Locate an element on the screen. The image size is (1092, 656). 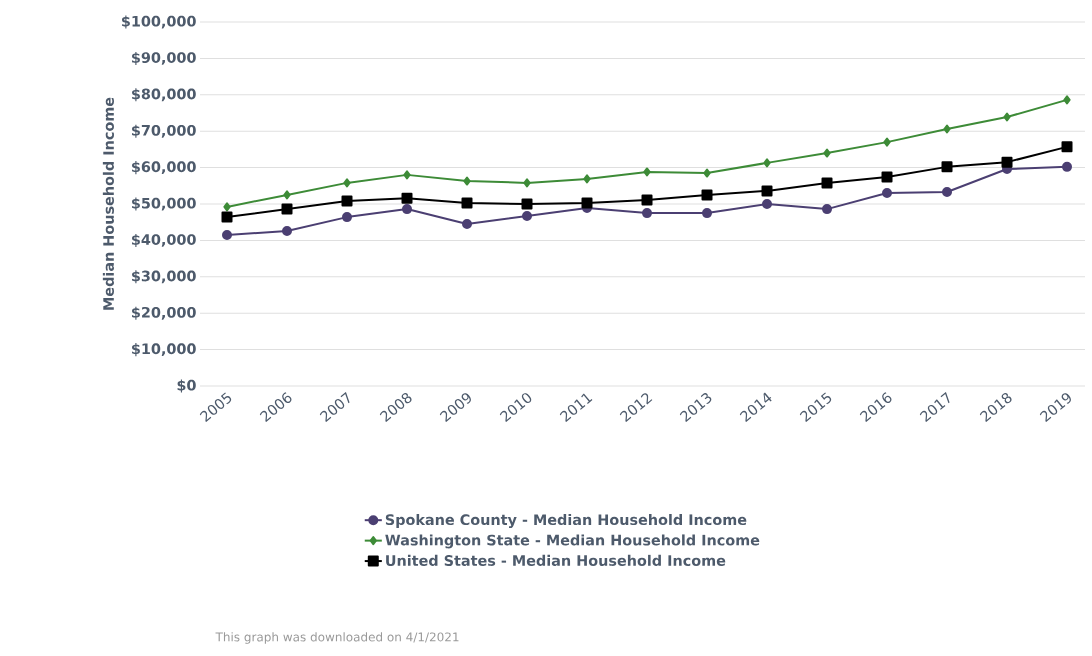
y-tick-label: $40,000 is located at coordinates (164, 240).